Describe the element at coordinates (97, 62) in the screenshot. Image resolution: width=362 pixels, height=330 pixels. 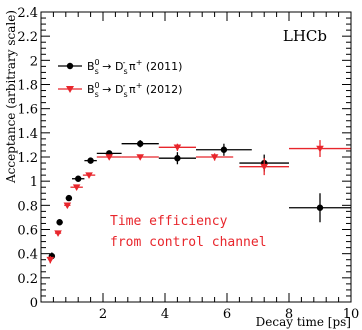
I see `legend-2011-b-sup: 0` at that location.